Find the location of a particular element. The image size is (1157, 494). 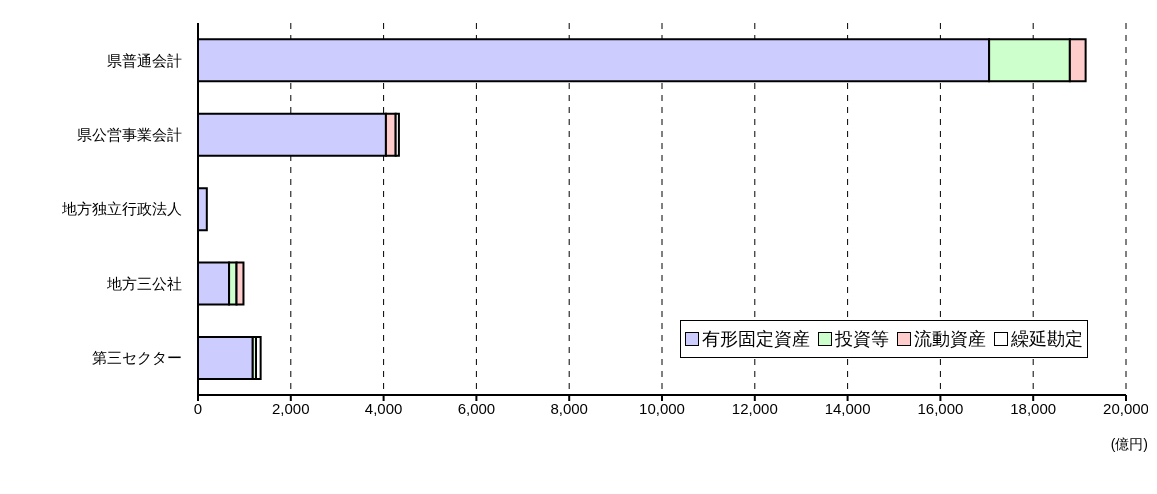

y-tick-label: 県普通会計 is located at coordinates (144, 60).